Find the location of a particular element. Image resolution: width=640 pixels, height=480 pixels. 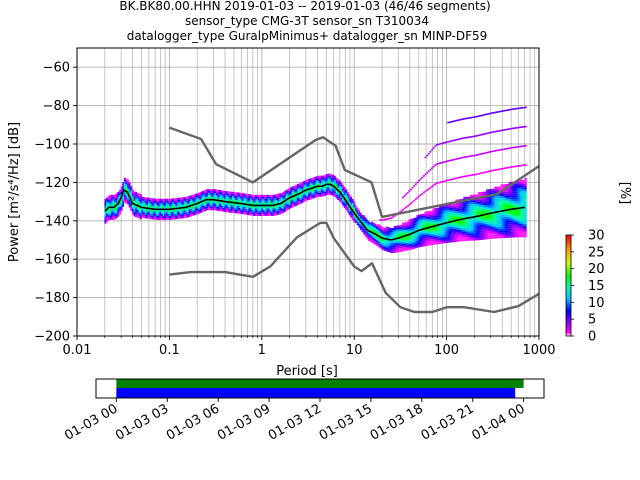

y-tick-label: −180 is located at coordinates (52, 298).